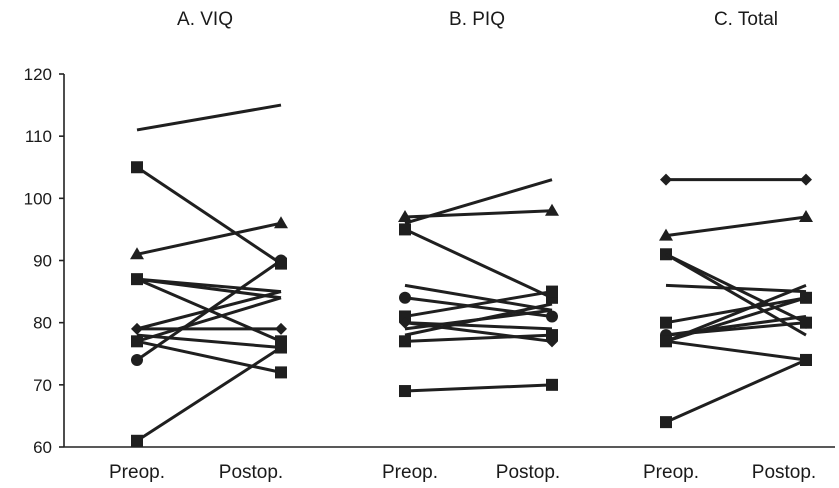 The height and width of the screenshot is (488, 839). What do you see at coordinates (38, 136) in the screenshot?
I see `y-tick-label: 110` at bounding box center [38, 136].